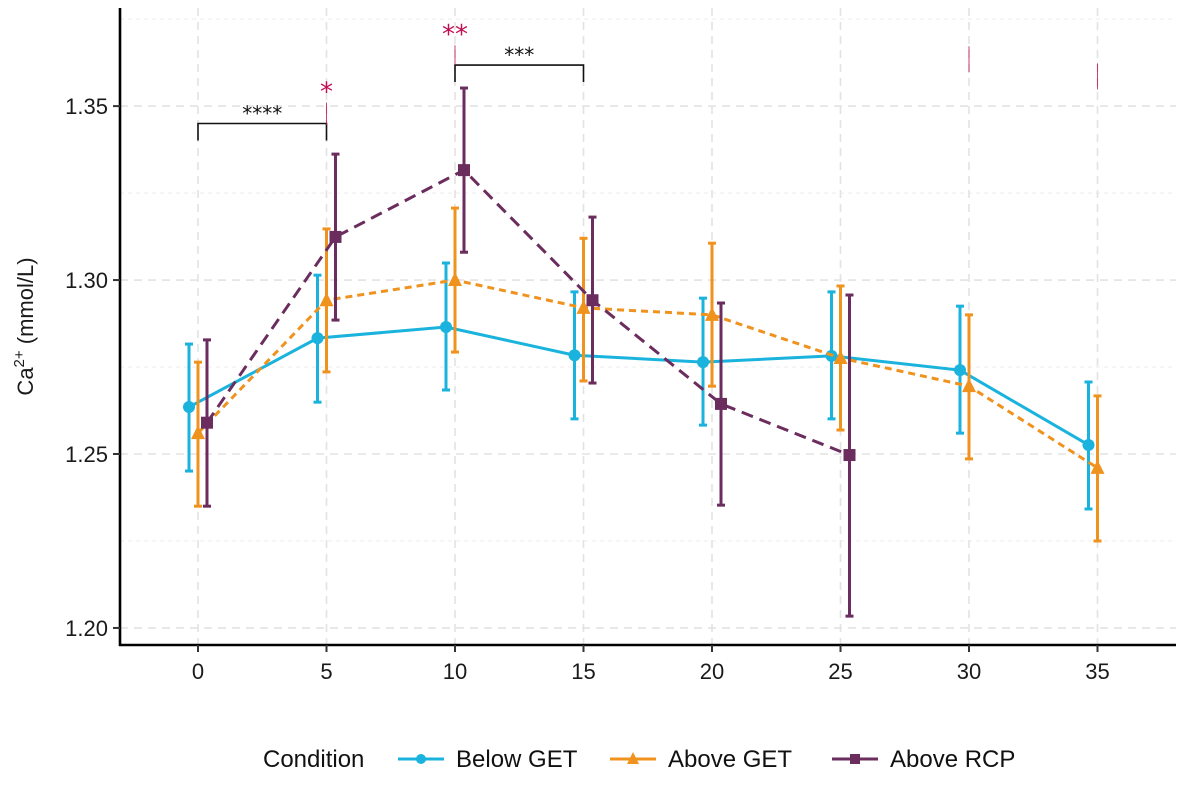 Image resolution: width=1181 pixels, height=787 pixels. I want to click on legend: Condition Below GET Above GET Above RCP, so click(639, 759).